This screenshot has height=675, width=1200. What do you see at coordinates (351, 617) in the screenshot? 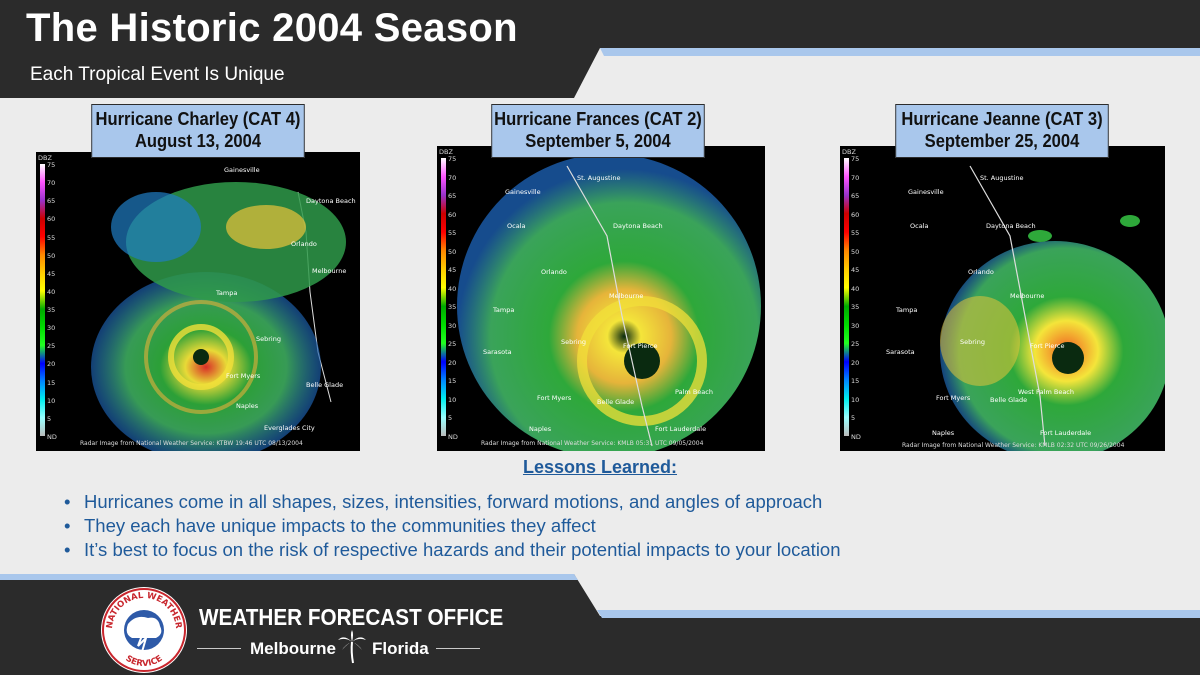
I see `office-name: WEATHER FORECAST OFFICE` at bounding box center [351, 617].